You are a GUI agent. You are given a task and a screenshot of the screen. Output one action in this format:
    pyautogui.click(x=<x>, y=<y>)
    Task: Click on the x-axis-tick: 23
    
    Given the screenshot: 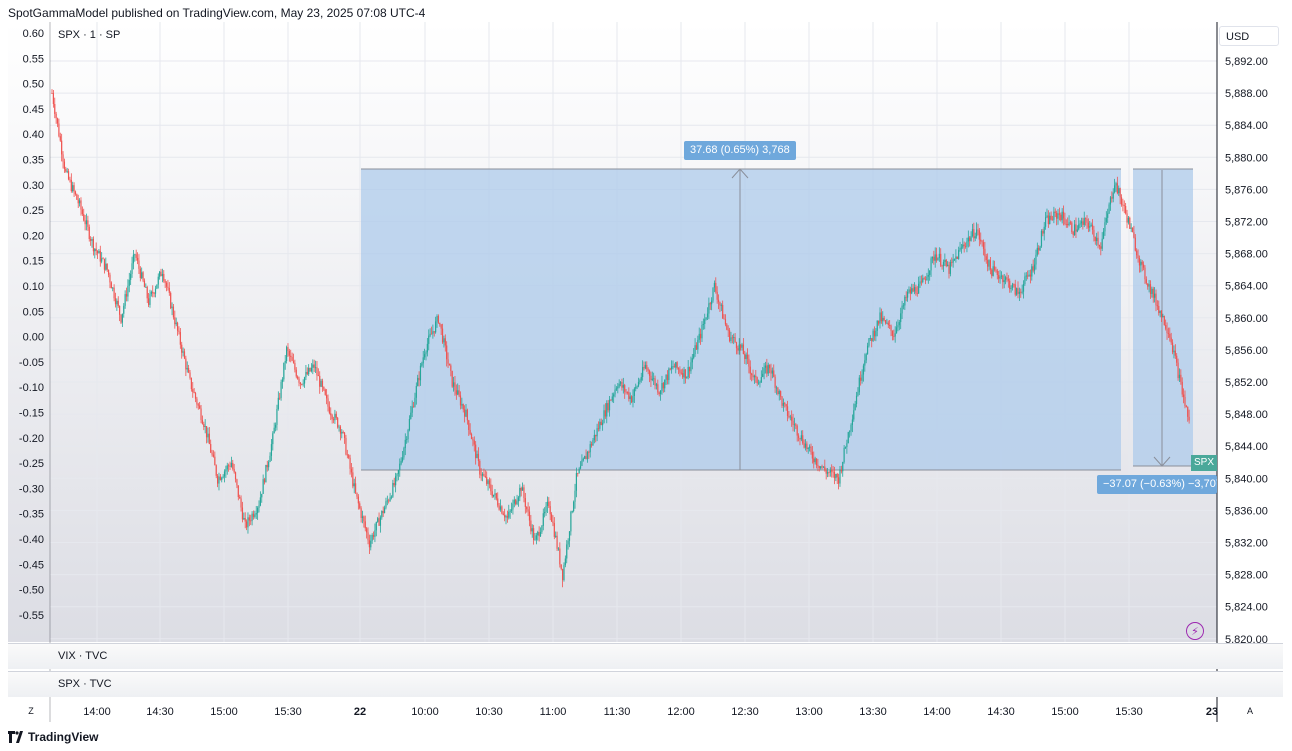 What is the action you would take?
    pyautogui.click(x=1212, y=712)
    